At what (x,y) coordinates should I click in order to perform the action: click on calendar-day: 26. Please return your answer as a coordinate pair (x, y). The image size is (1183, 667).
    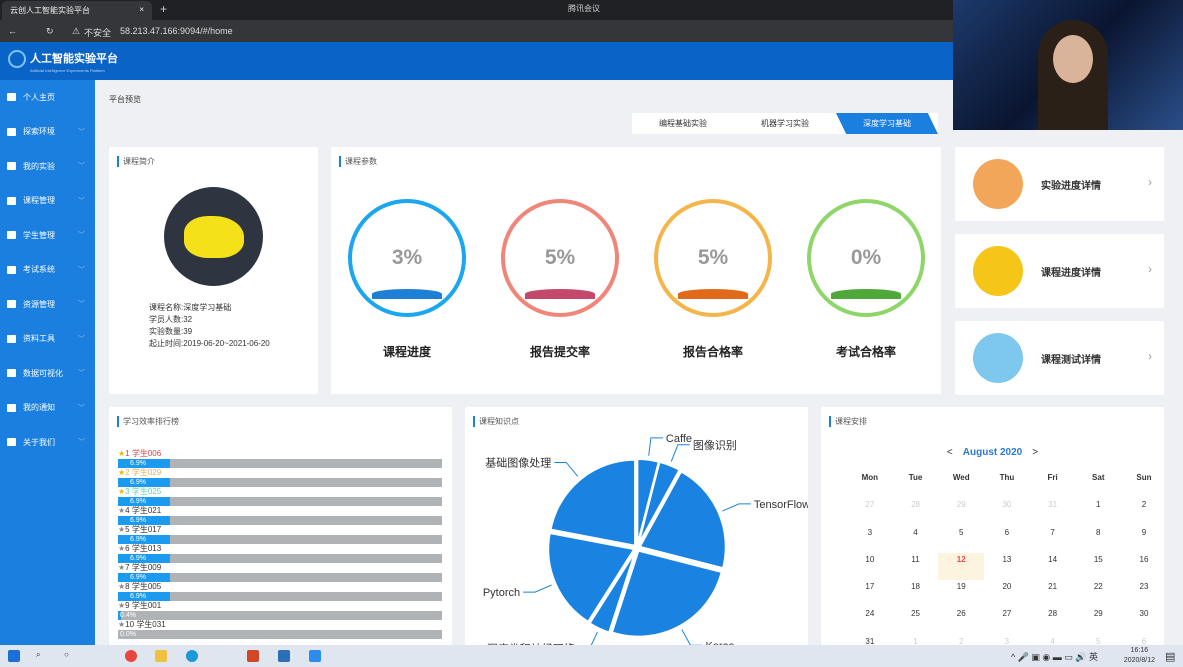
    Looking at the image, I should click on (961, 614).